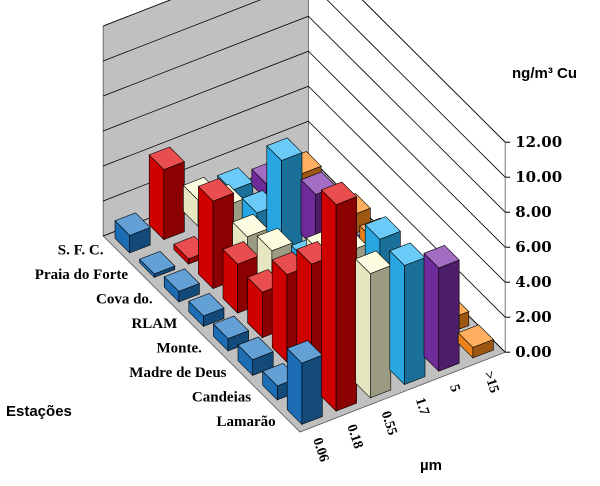 The image size is (600, 486). Describe the element at coordinates (154, 324) in the screenshot. I see `station-label: RLAM` at that location.